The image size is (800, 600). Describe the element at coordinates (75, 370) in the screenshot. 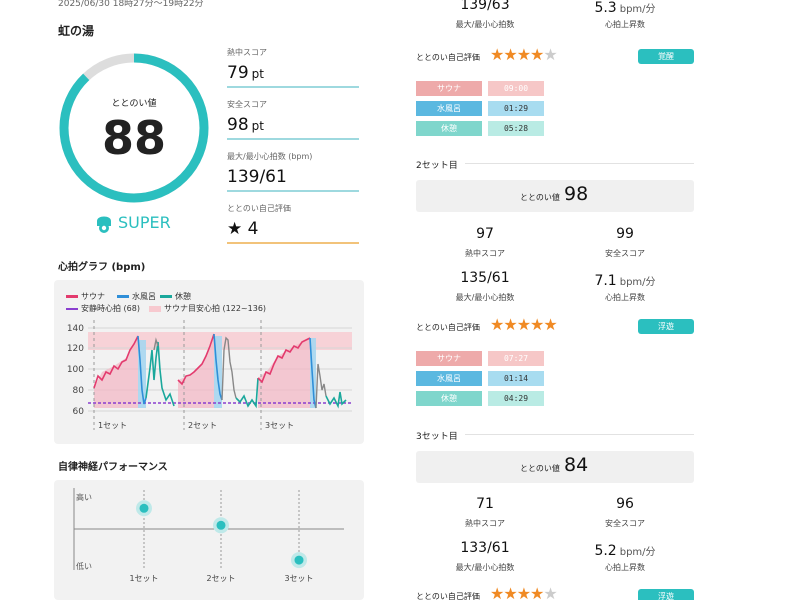

I see `y-tick-label: 100` at that location.